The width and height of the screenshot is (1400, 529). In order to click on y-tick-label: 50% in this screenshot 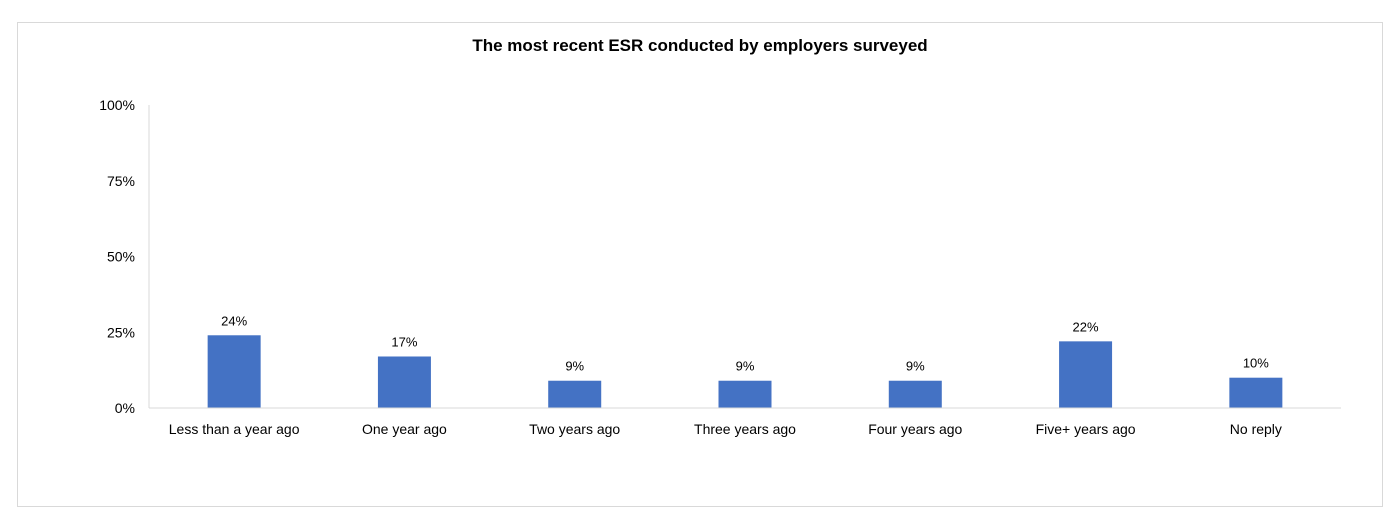, I will do `click(121, 257)`.